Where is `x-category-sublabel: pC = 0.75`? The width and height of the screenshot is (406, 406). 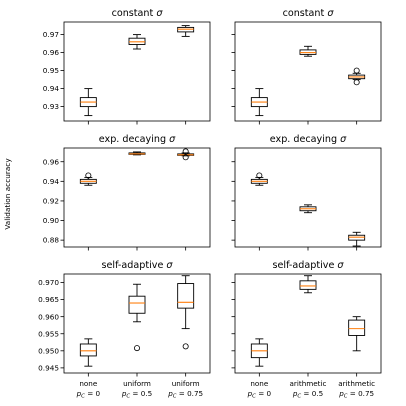
x-category-sublabel: pC = 0.75 is located at coordinates (356, 394).